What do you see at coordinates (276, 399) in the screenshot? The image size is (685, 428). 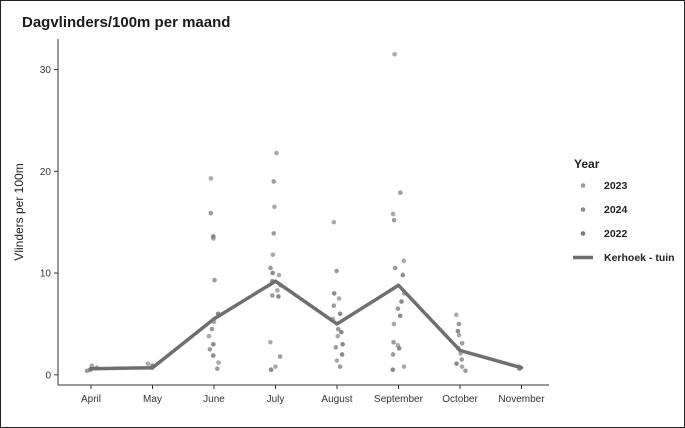 I see `x-tick-label: July` at bounding box center [276, 399].